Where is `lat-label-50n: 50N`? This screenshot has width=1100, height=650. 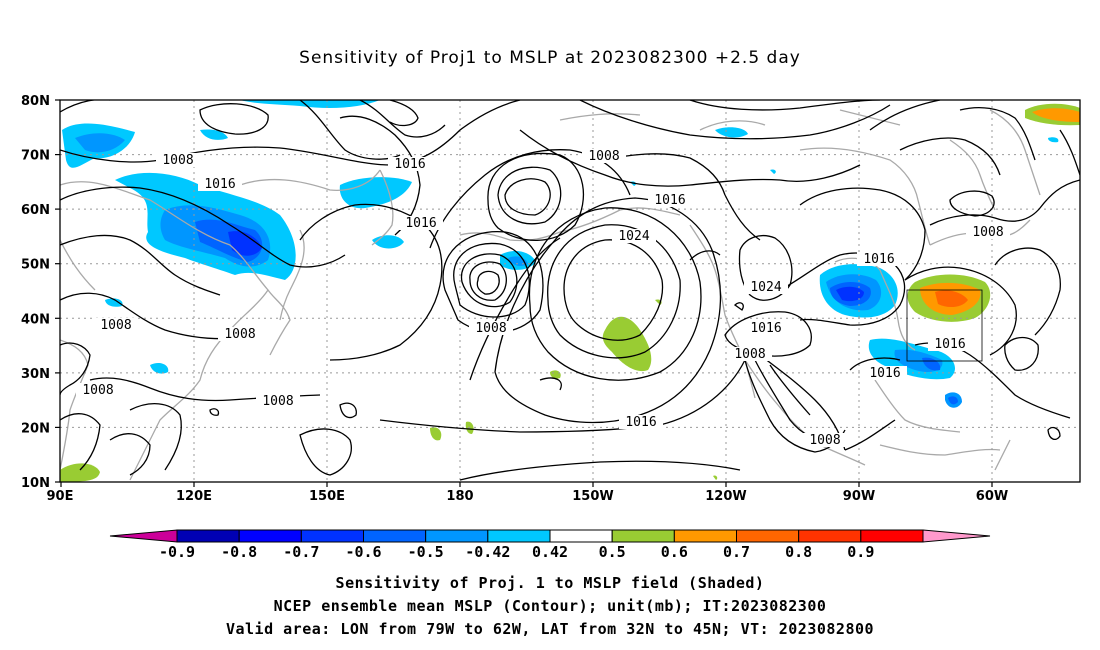 lat-label-50n: 50N is located at coordinates (35, 265).